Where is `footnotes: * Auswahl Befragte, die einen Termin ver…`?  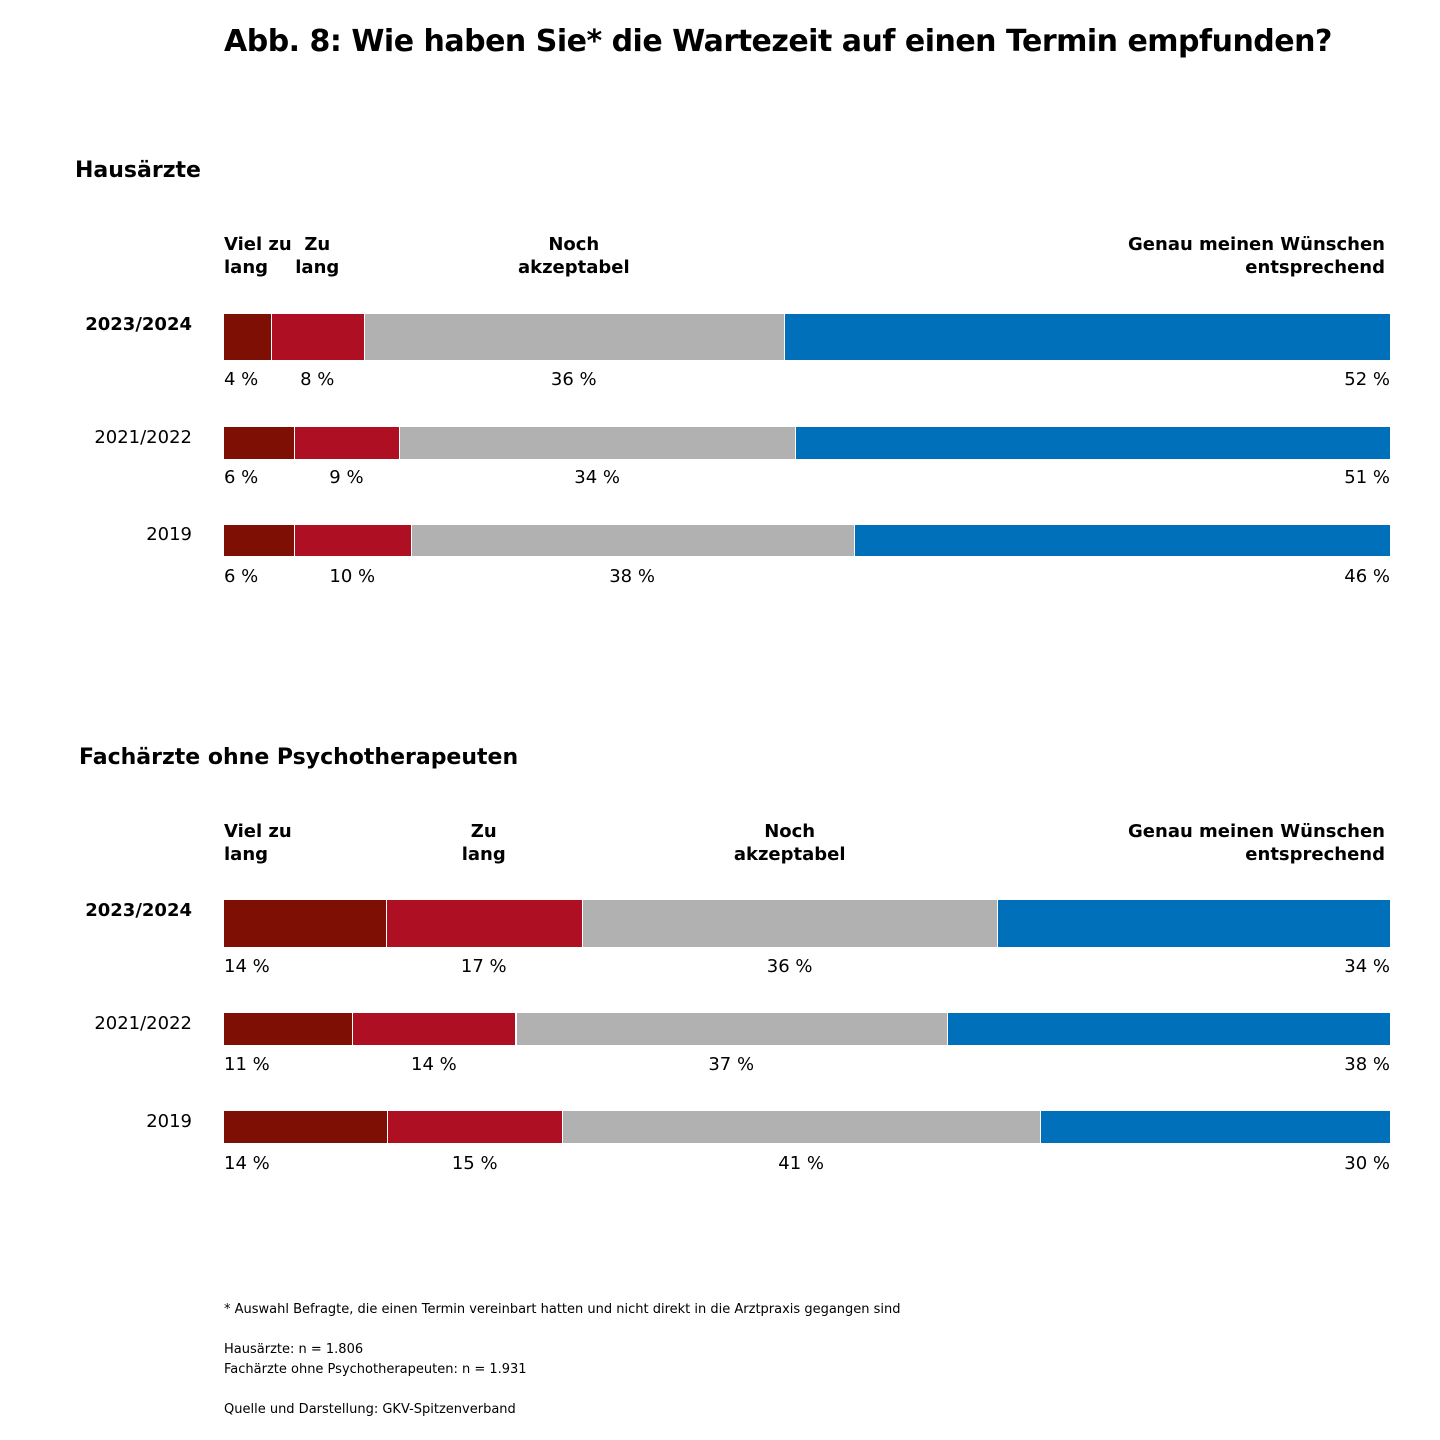 footnotes: * Auswahl Befragte, die einen Termin ver… is located at coordinates (562, 1360).